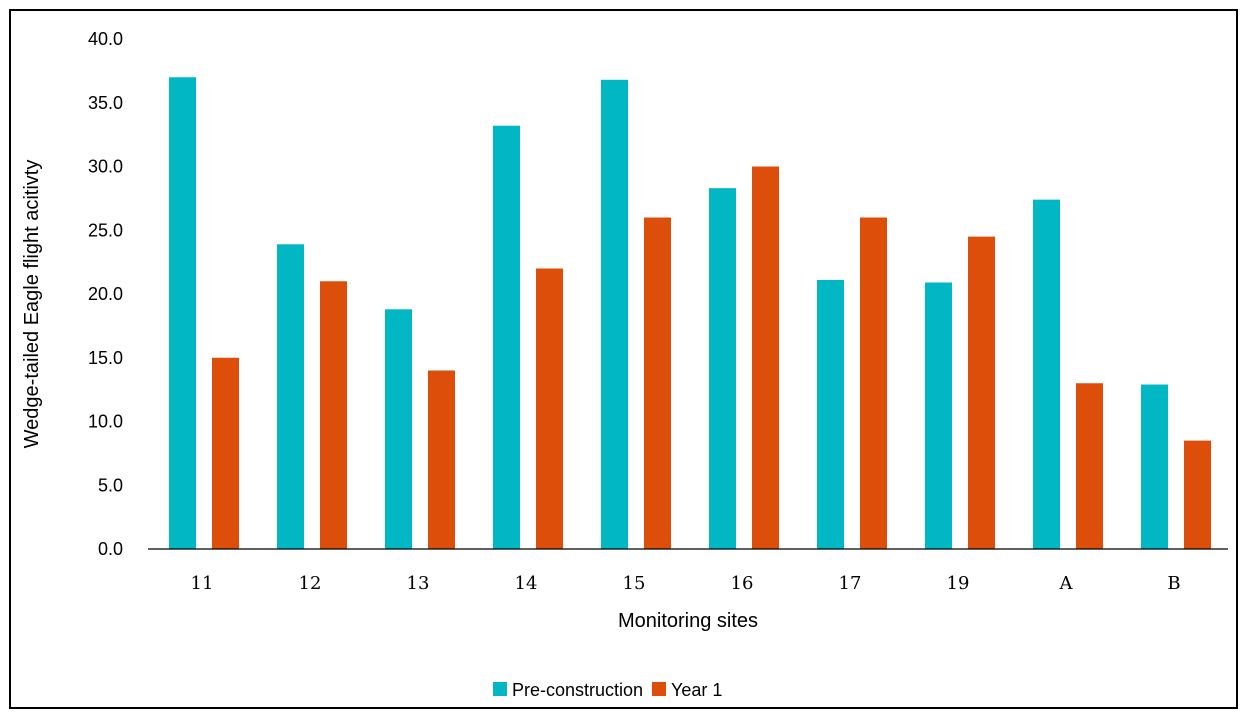  Describe the element at coordinates (696, 690) in the screenshot. I see `legend-label-year-1: Year 1` at that location.